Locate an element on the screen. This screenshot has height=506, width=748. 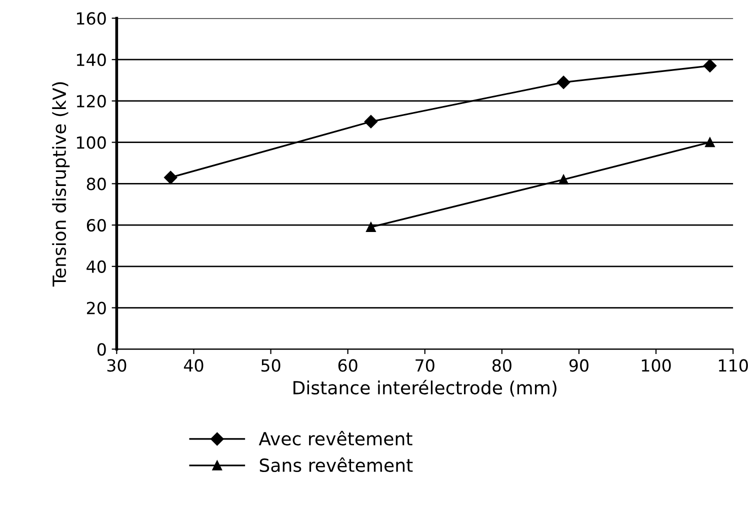
x-tick-label: 50 is located at coordinates (270, 365).